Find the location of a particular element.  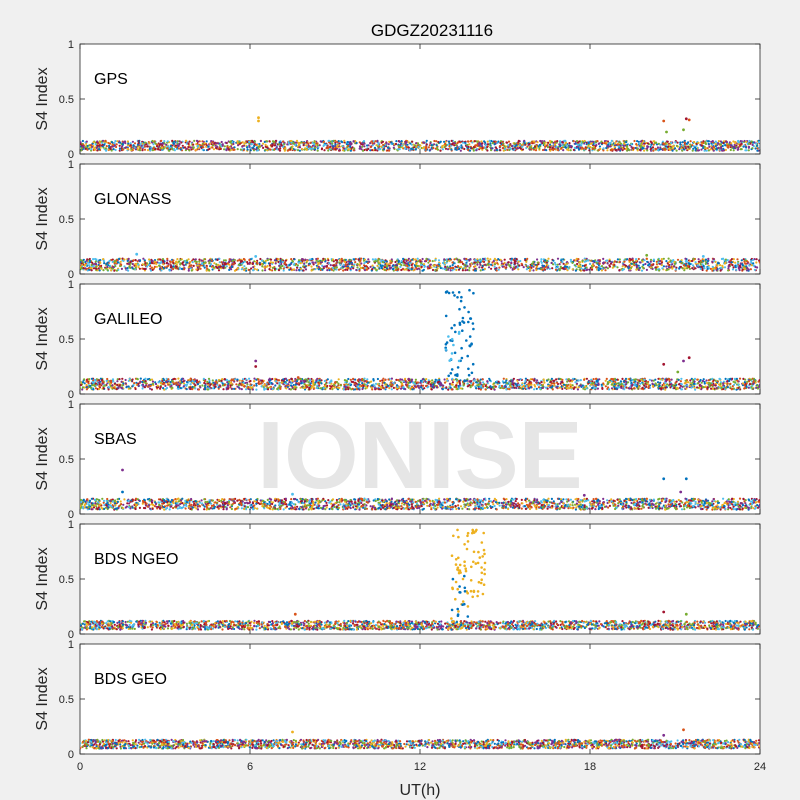

y-tick-label: 0.5 is located at coordinates (66, 220).